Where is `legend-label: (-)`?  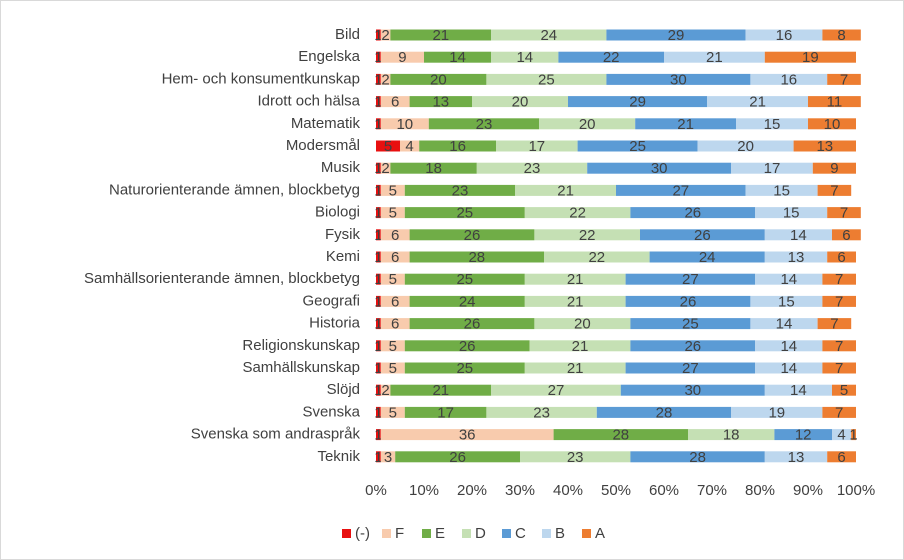 legend-label: (-) is located at coordinates (362, 533).